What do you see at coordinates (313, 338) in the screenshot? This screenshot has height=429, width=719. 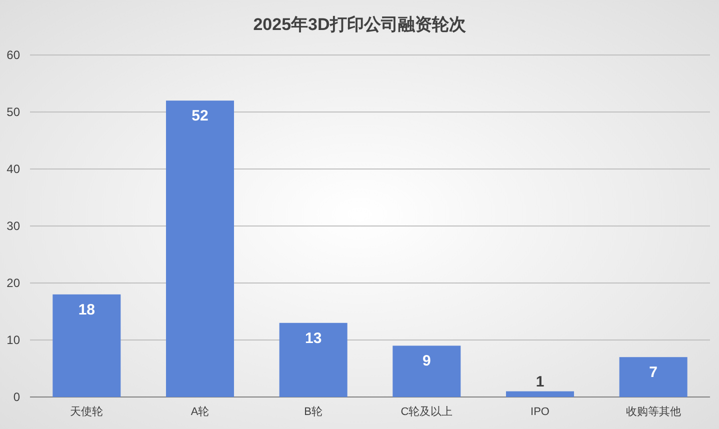 I see `data-label: 13` at bounding box center [313, 338].